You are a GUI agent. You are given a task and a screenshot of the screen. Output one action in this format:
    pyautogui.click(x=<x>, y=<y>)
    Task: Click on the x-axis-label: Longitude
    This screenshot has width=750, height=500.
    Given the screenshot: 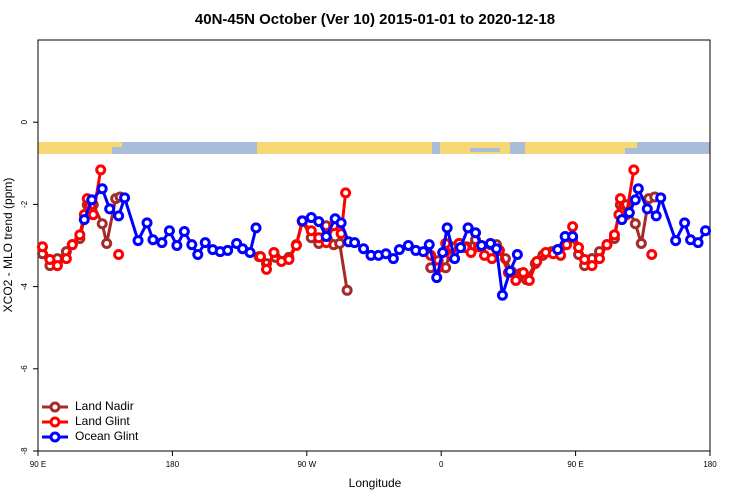 What is the action you would take?
    pyautogui.click(x=375, y=483)
    